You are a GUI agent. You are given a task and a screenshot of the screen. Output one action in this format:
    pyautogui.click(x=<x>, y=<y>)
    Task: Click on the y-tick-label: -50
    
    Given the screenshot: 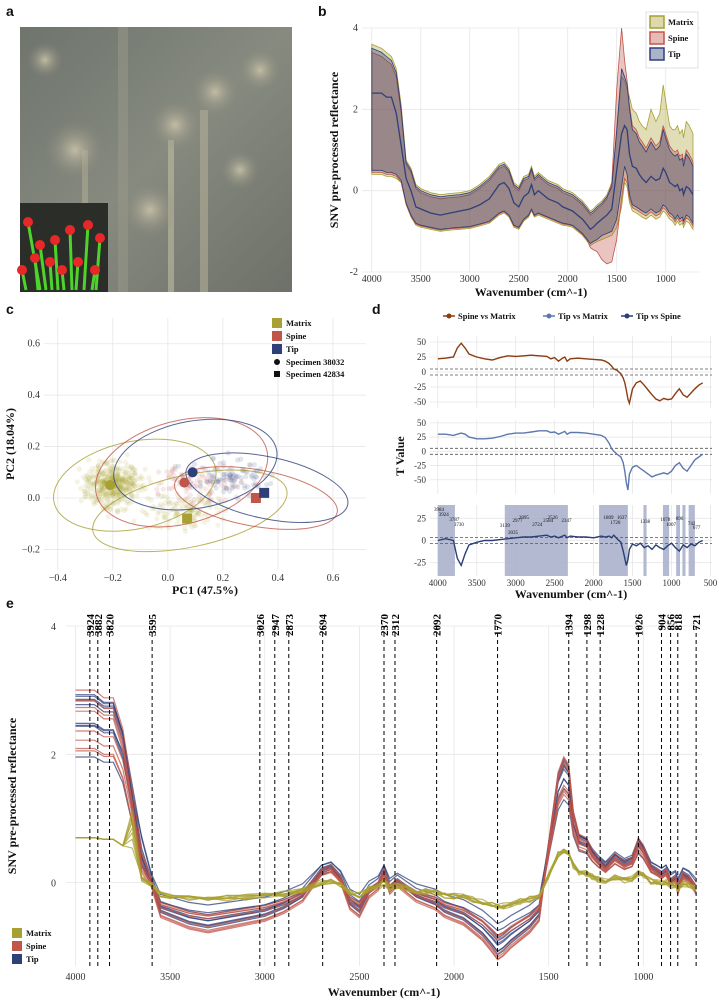 What is the action you would take?
    pyautogui.click(x=420, y=402)
    